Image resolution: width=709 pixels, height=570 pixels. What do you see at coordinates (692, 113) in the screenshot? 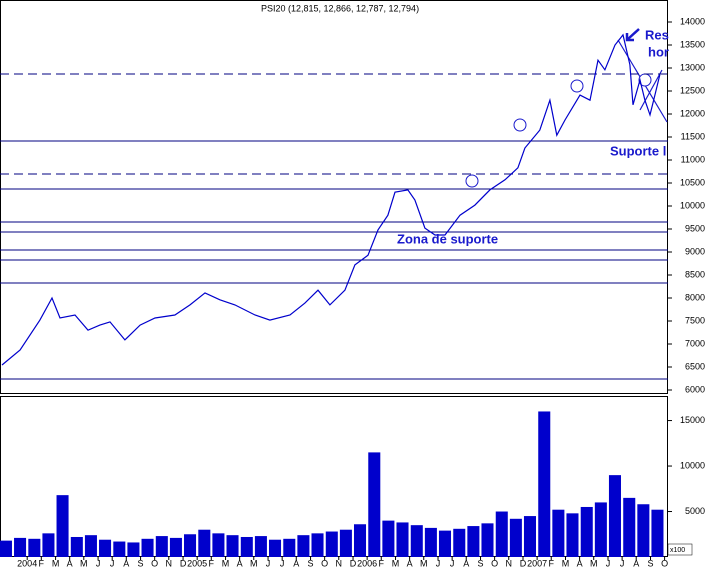
I see `y-tick-label: 12000` at bounding box center [692, 113].